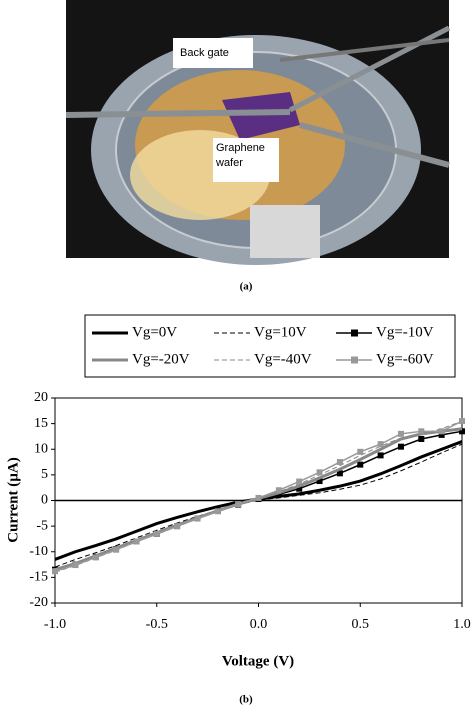  Describe the element at coordinates (361, 624) in the screenshot. I see `x-tick-label: 0.5` at that location.